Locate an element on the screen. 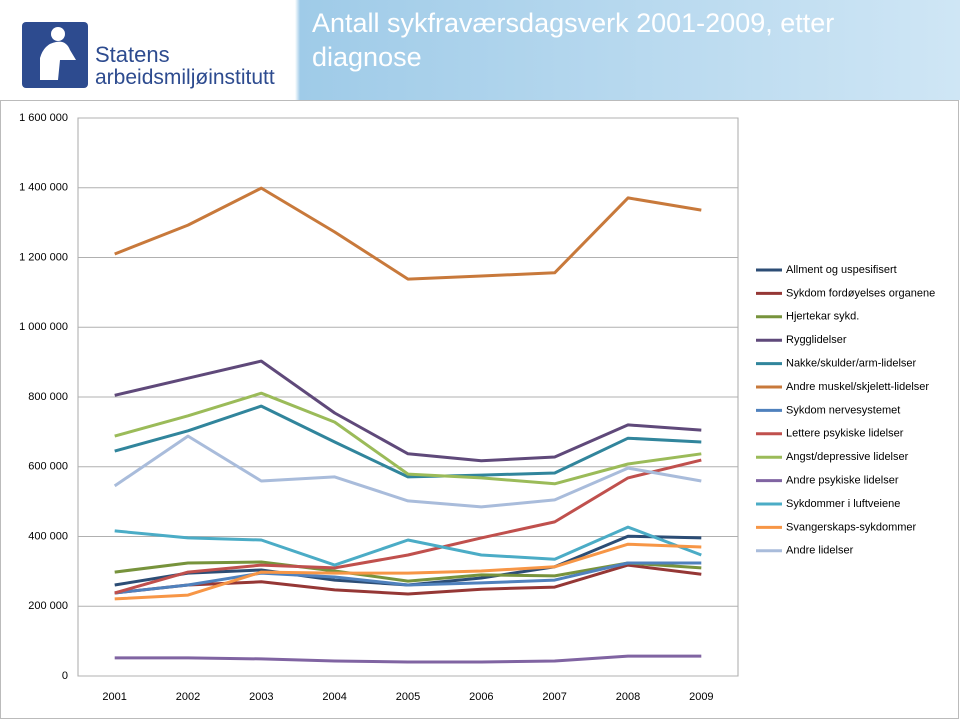 This screenshot has height=719, width=960. x-tick-label: 2002 is located at coordinates (188, 697).